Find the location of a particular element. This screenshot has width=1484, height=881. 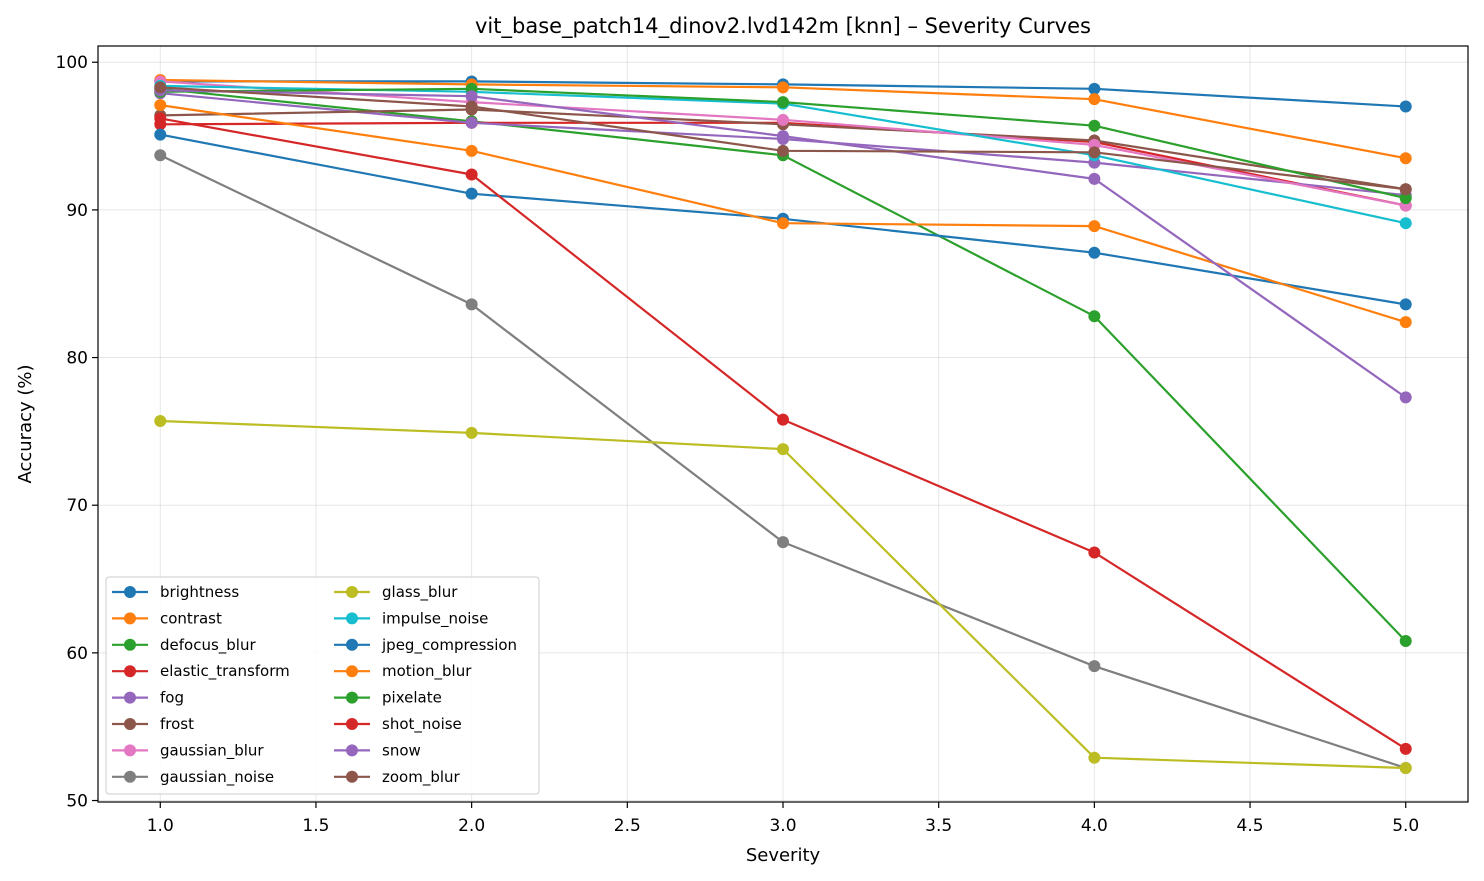

x-tick-label: 3.5 is located at coordinates (938, 826).